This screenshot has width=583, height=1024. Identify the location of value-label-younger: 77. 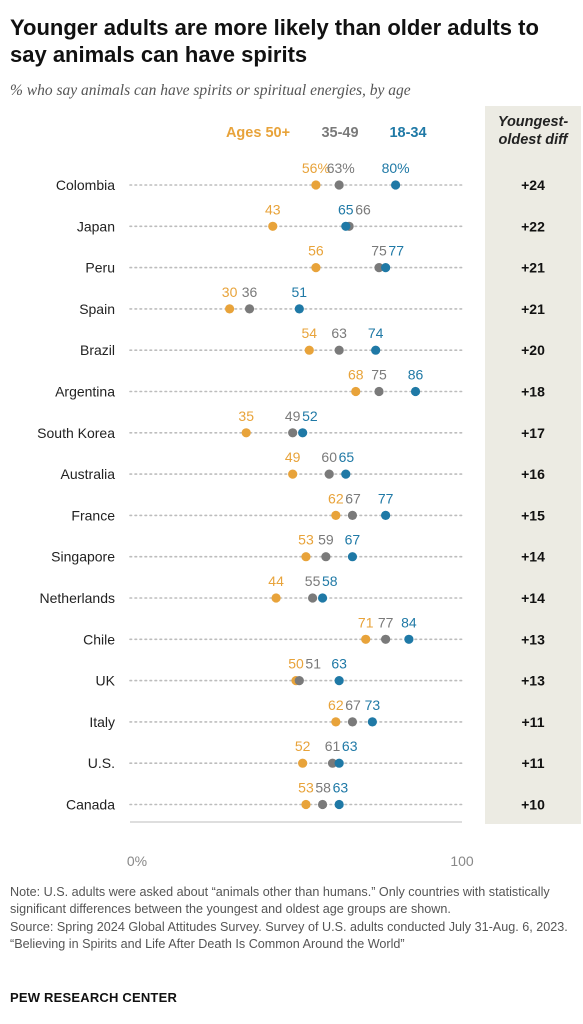
(396, 251).